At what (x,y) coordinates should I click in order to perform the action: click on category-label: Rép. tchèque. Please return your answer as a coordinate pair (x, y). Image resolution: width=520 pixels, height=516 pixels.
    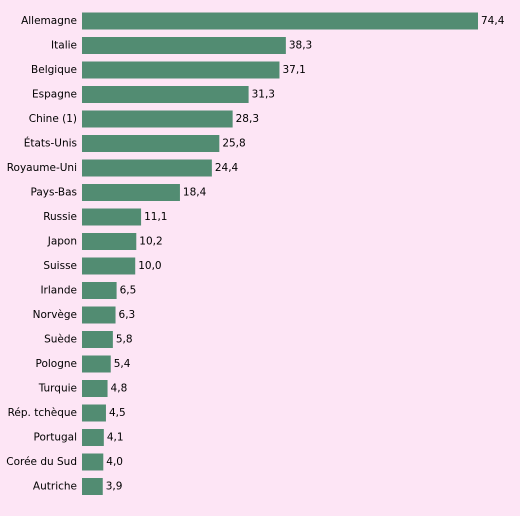
    Looking at the image, I should click on (42, 413).